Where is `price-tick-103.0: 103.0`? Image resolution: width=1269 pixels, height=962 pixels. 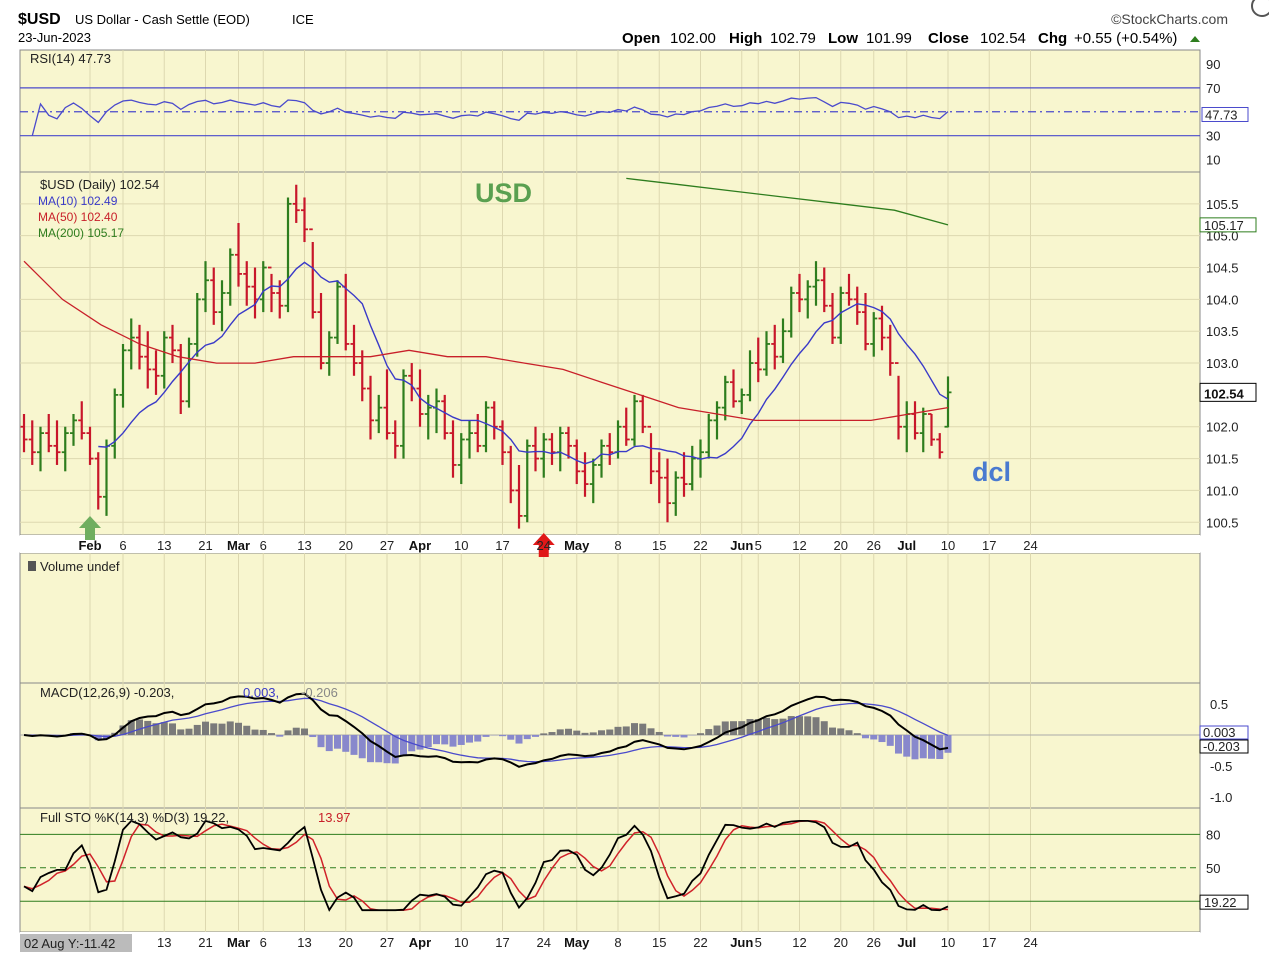 price-tick-103.0: 103.0 is located at coordinates (1222, 363).